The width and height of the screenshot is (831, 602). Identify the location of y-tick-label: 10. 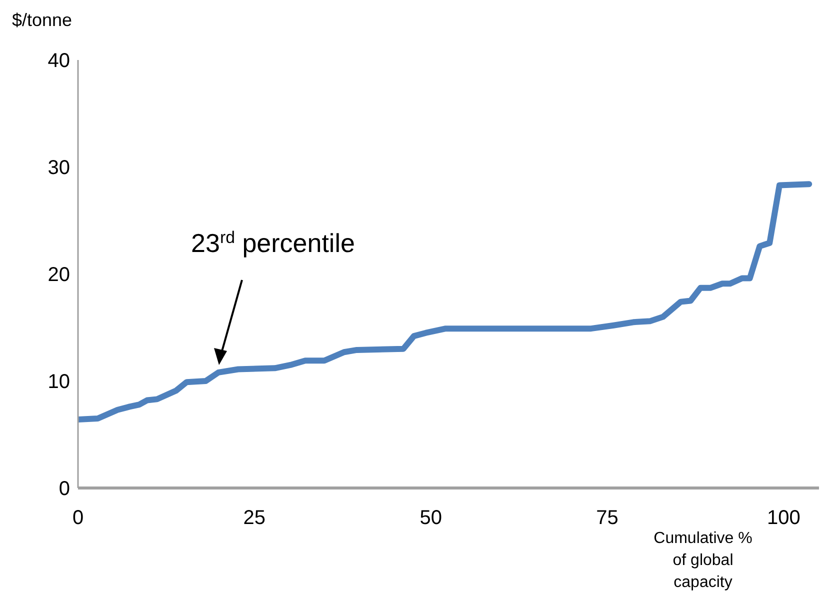
(59, 382).